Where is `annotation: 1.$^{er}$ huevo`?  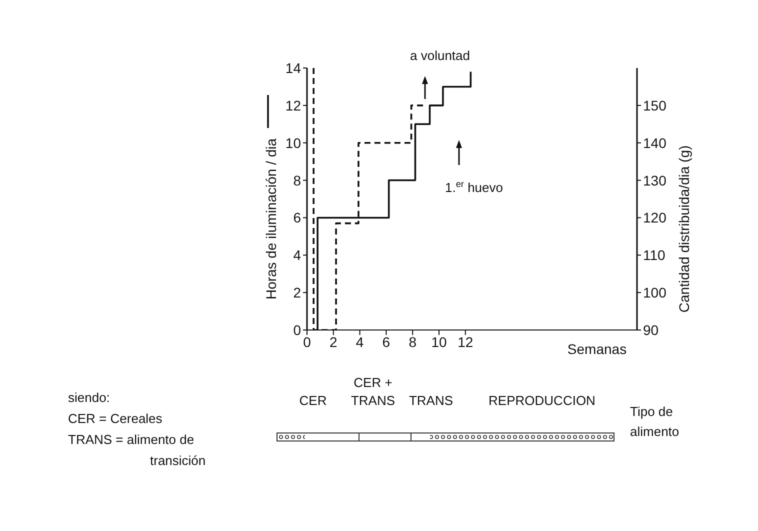
annotation: 1.$^{er}$ huevo is located at coordinates (474, 187).